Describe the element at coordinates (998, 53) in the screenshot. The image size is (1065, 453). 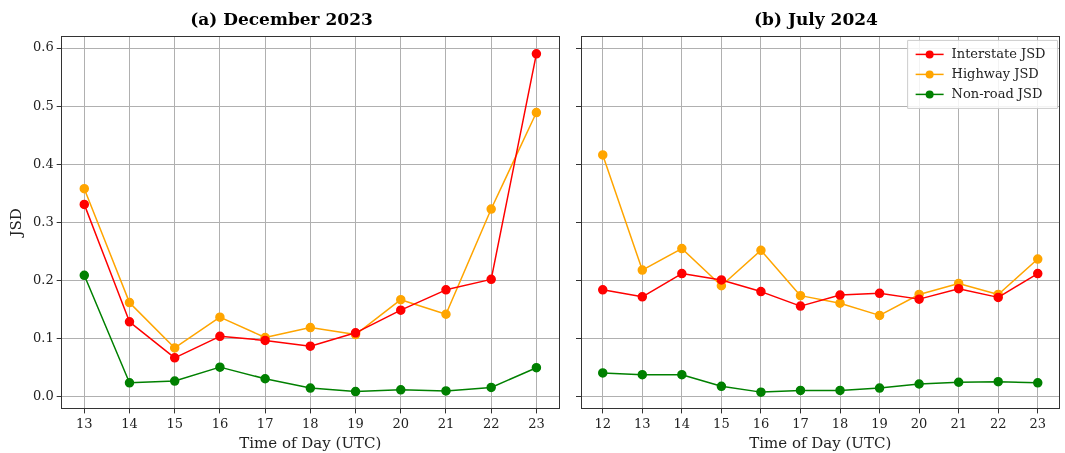
I see `legend-label: Interstate JSD` at that location.